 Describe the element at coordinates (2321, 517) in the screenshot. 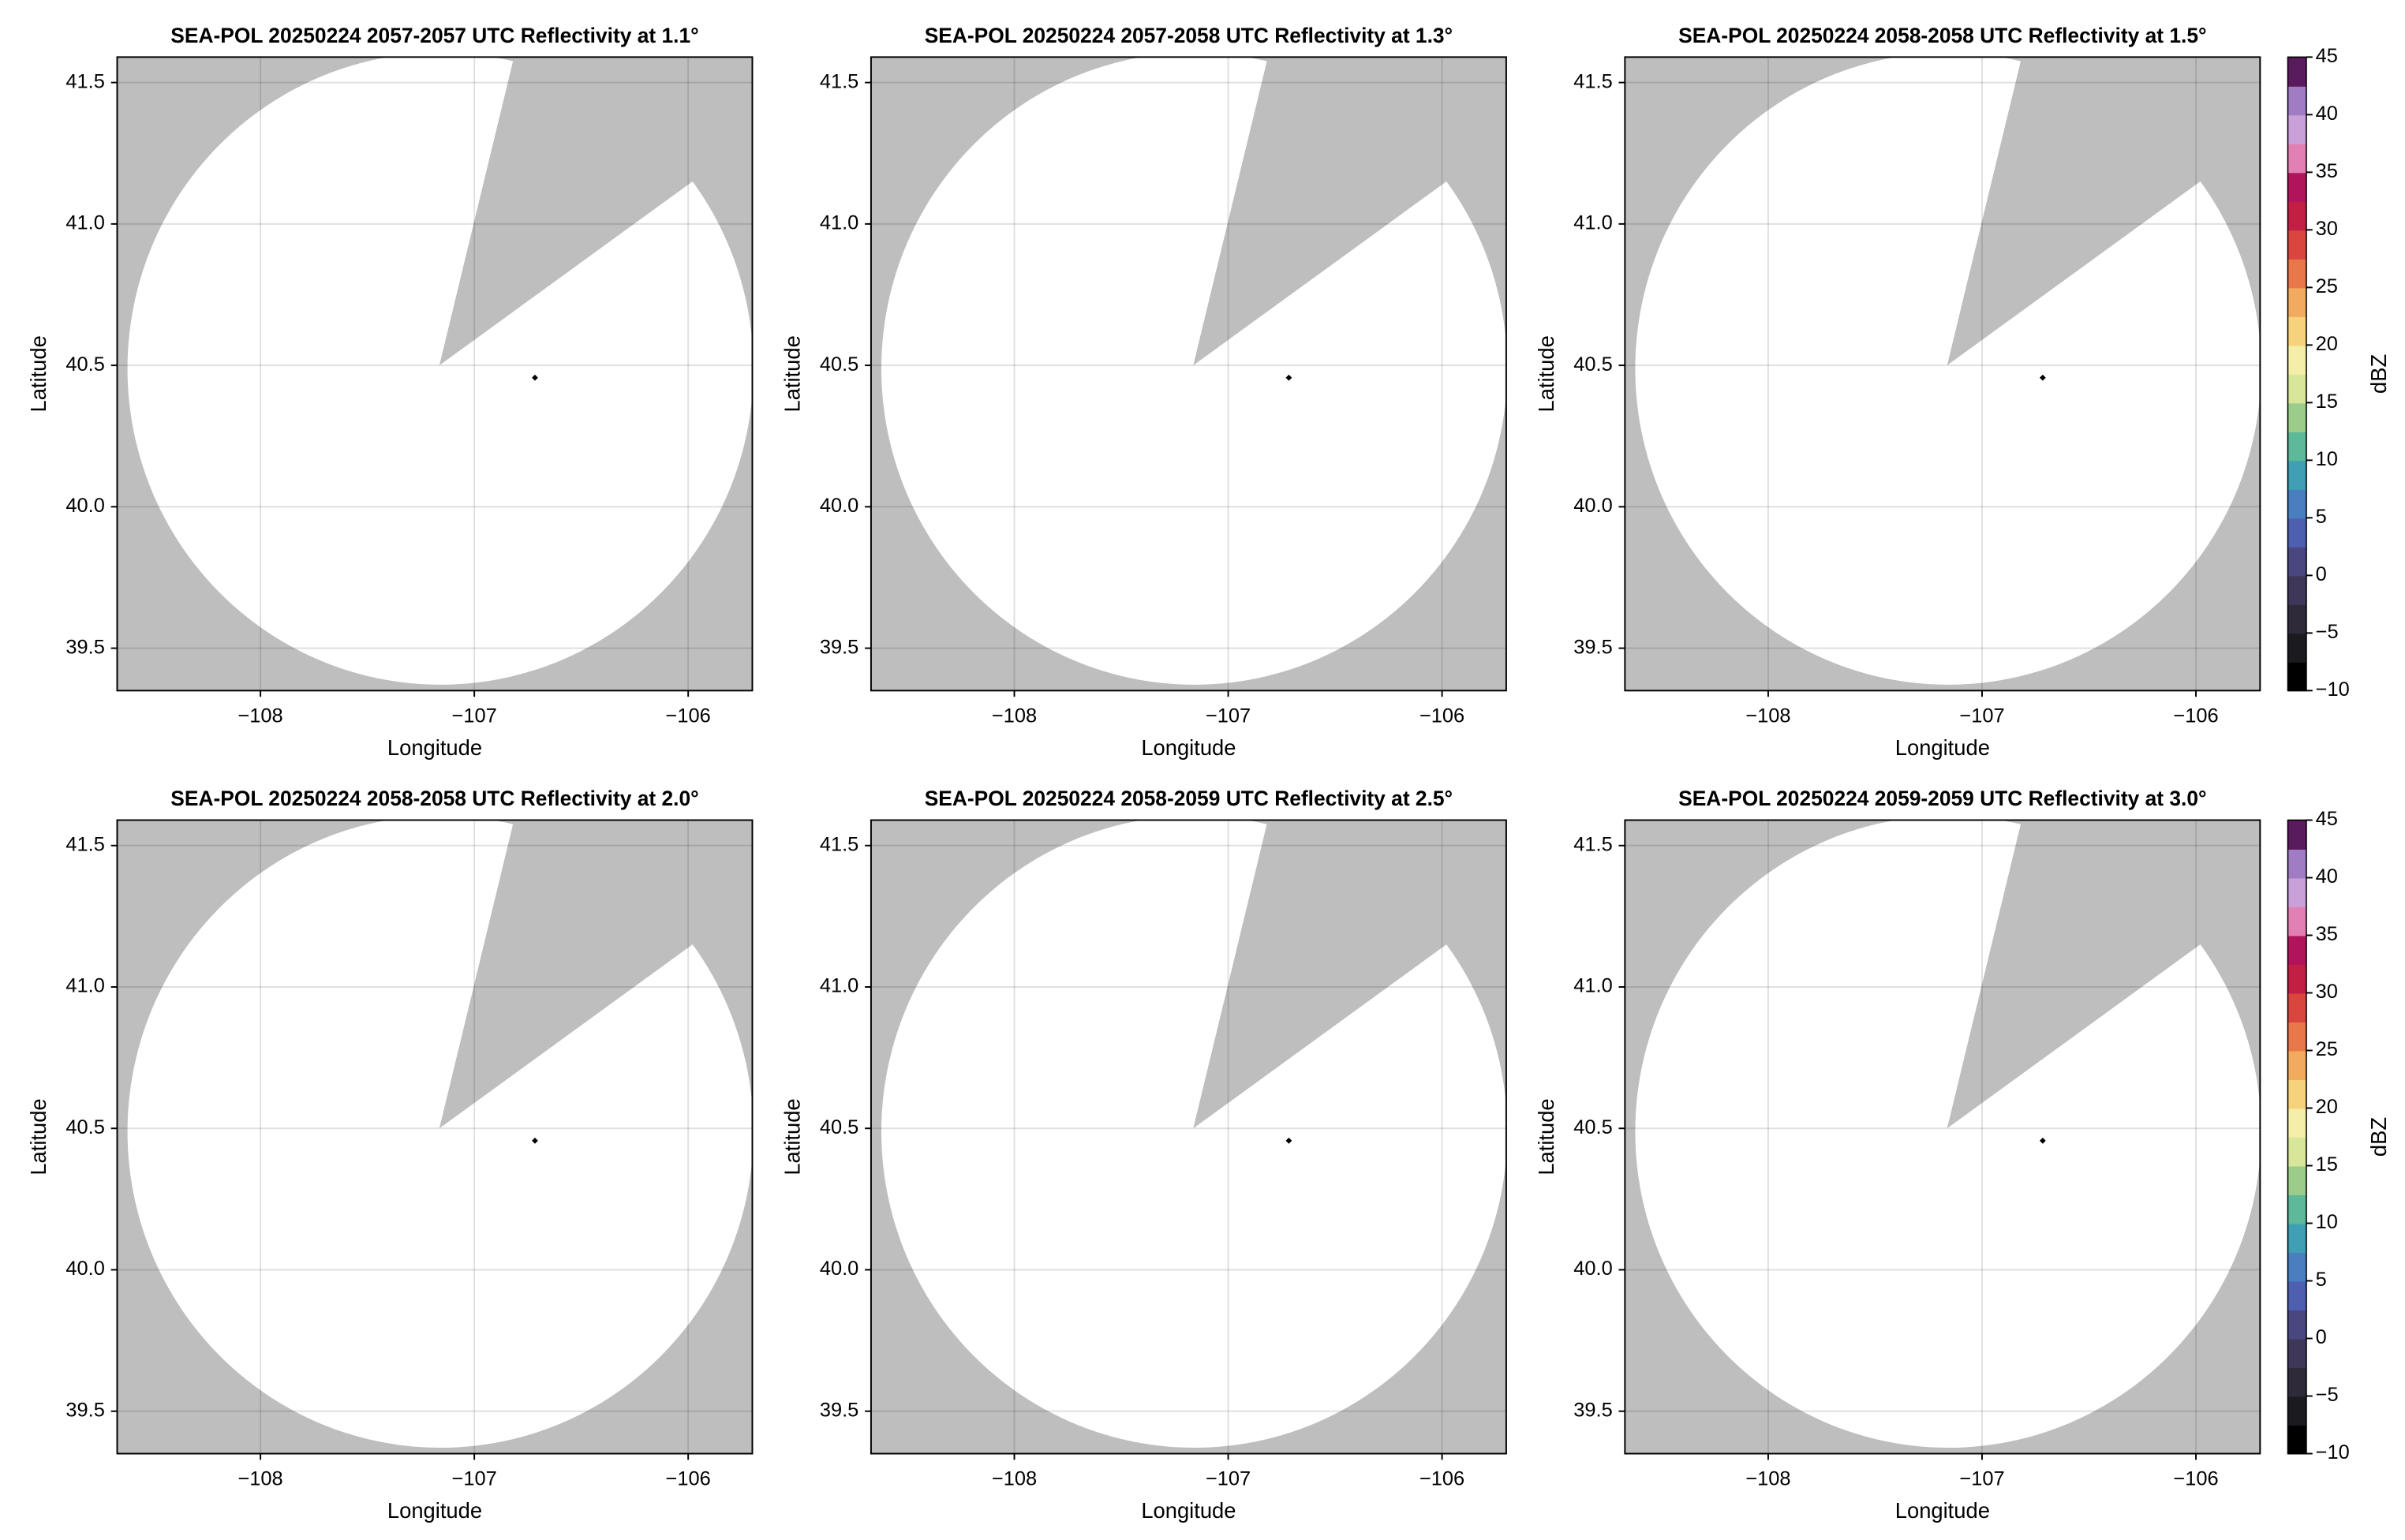

I see `colorbar-tick-label: 5` at that location.